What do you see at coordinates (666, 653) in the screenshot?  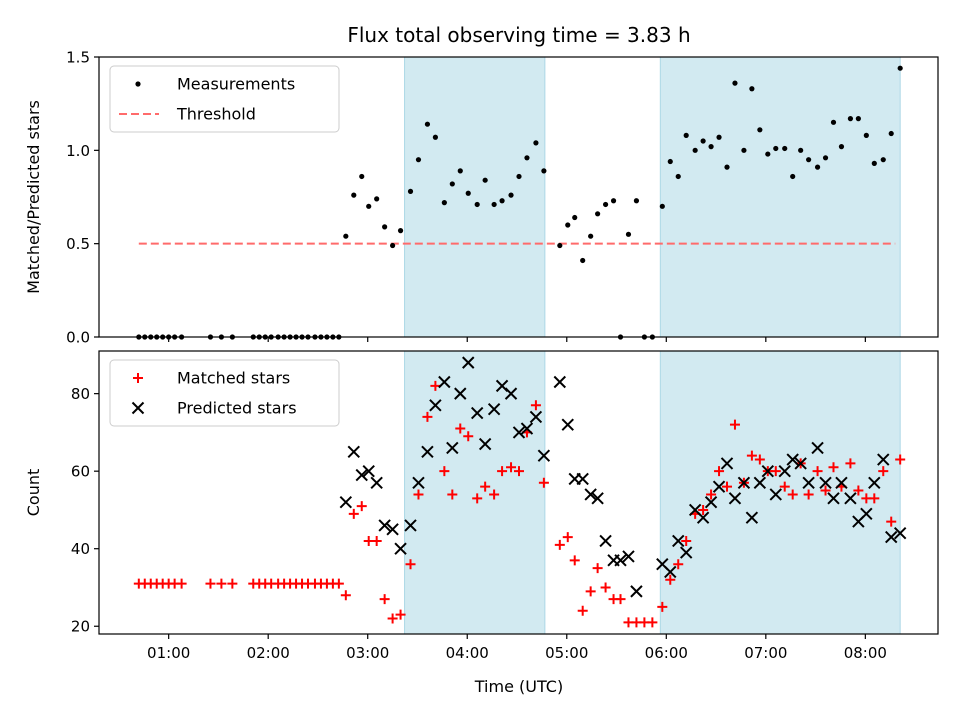 I see `x-tick-label: 06:00` at bounding box center [666, 653].